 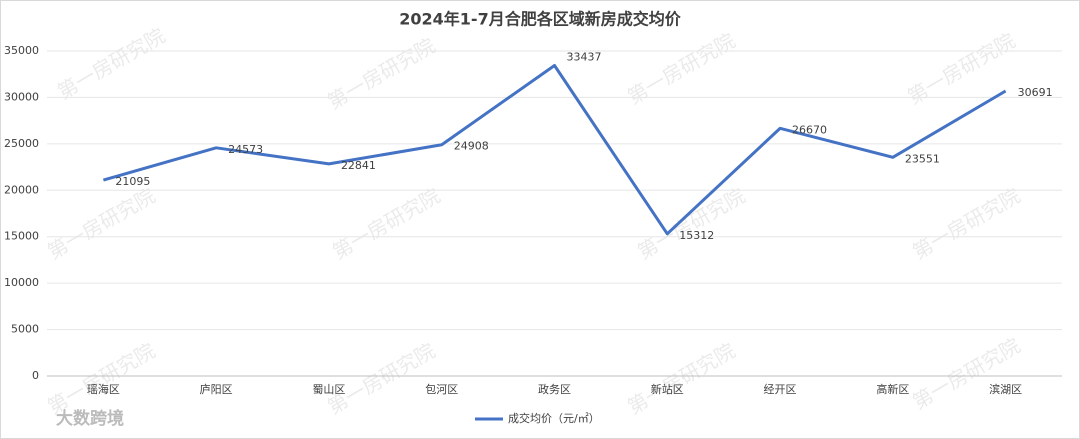 What do you see at coordinates (667, 389) in the screenshot?
I see `x-tick-label: 新站区` at bounding box center [667, 389].